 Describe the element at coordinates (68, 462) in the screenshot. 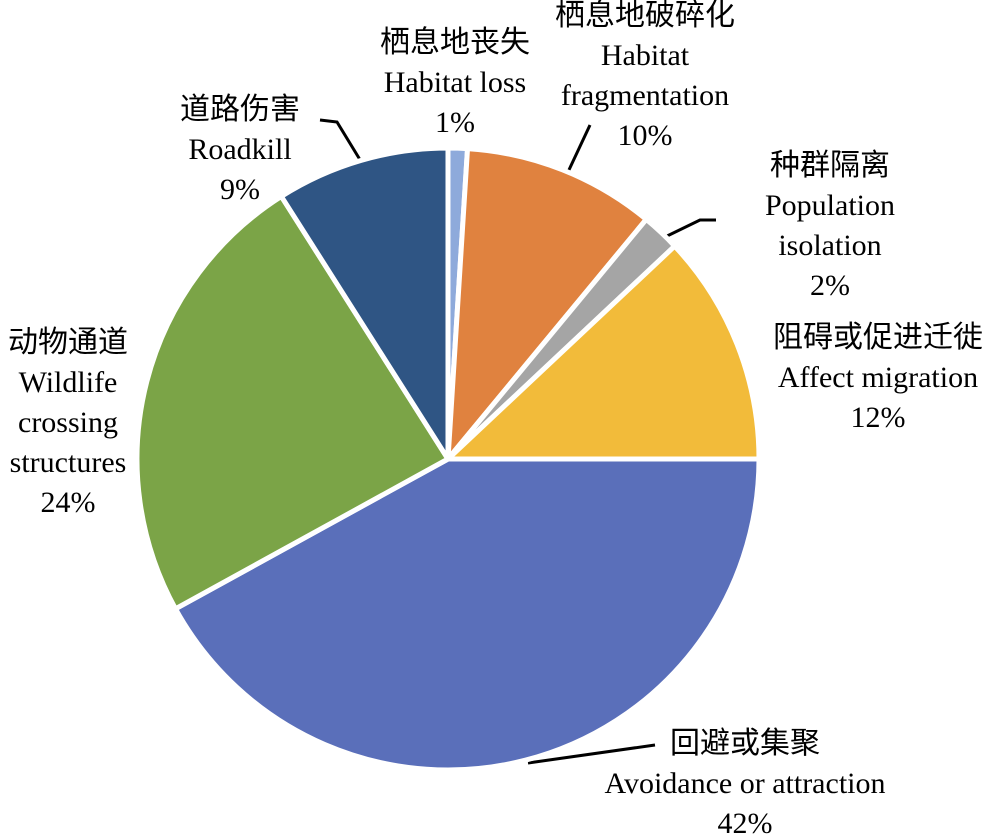

I see `slice-label: structures` at that location.